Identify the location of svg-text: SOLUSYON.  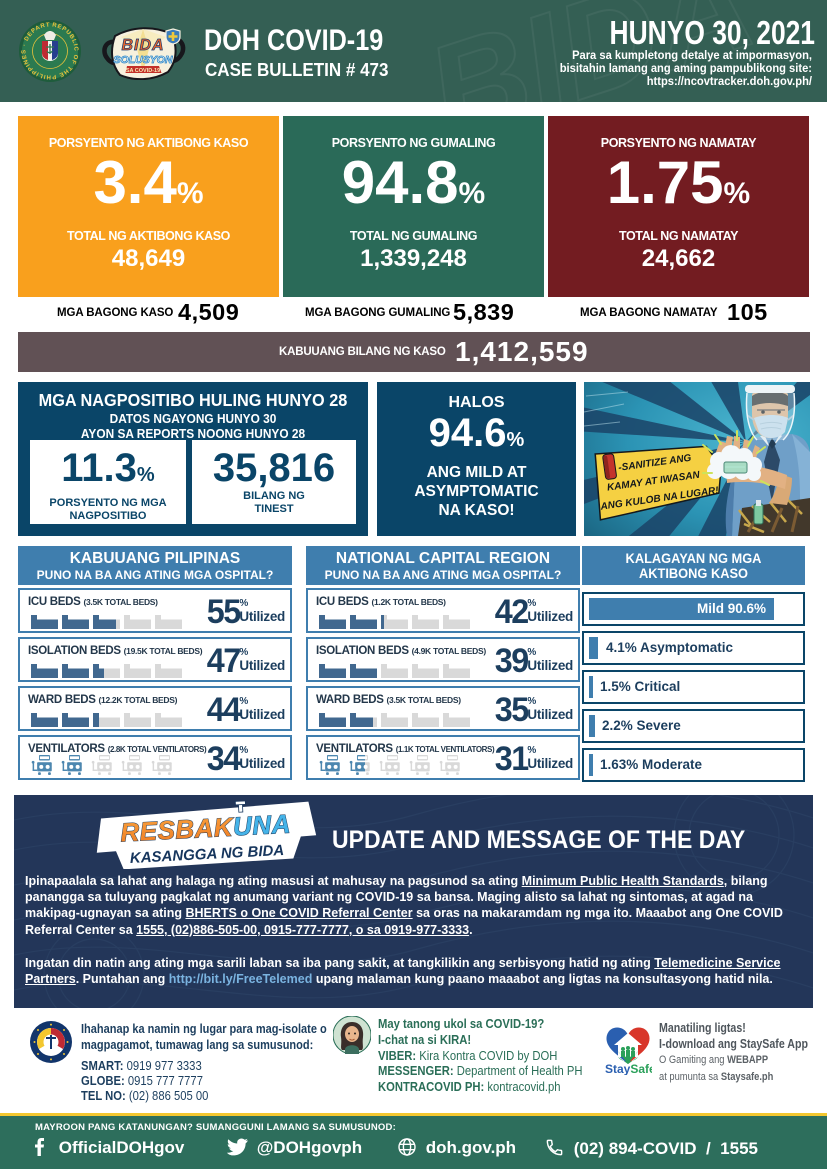
(143, 60).